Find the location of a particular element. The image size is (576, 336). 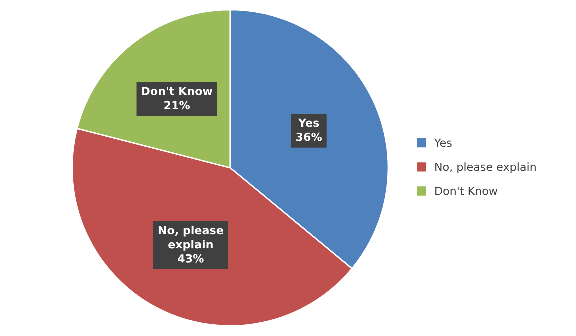

slice-label: Don't Know is located at coordinates (177, 91).